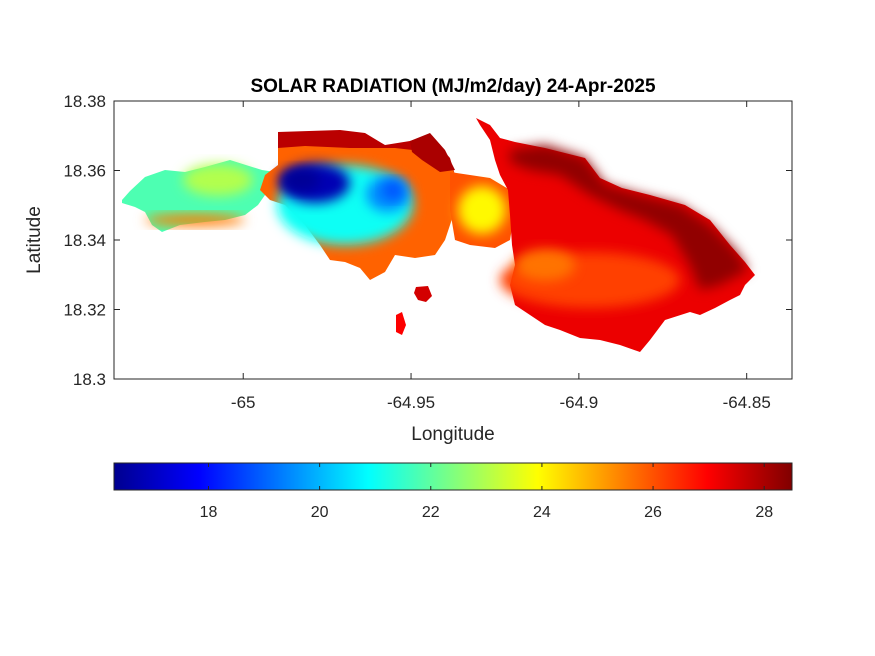 The width and height of the screenshot is (875, 656). What do you see at coordinates (764, 512) in the screenshot?
I see `colorbar-tick-label: 28` at bounding box center [764, 512].